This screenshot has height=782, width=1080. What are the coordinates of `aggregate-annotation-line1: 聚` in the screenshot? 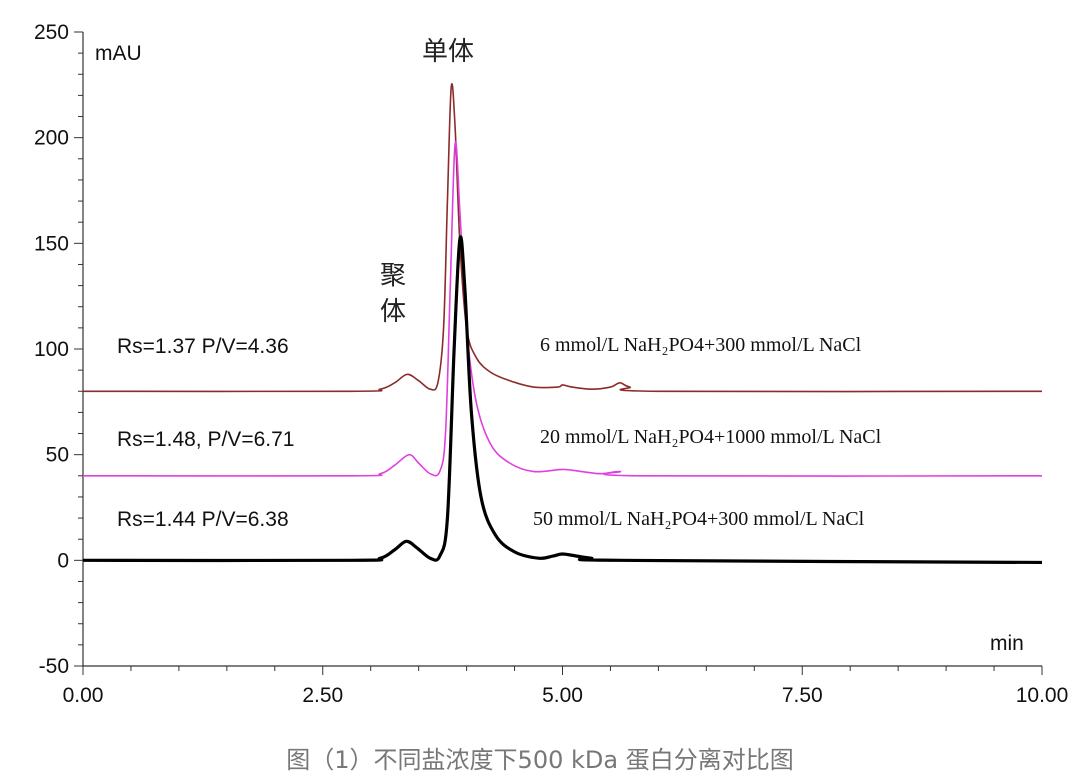 It's located at (393, 276).